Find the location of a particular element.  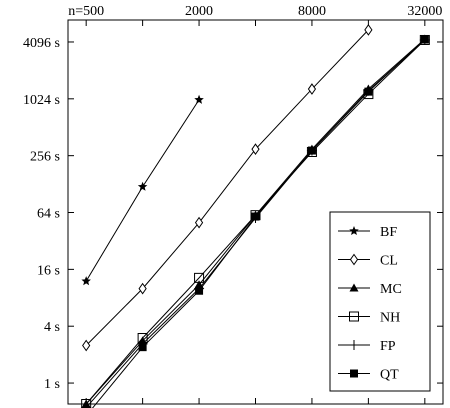

legend-box is located at coordinates (380, 301).